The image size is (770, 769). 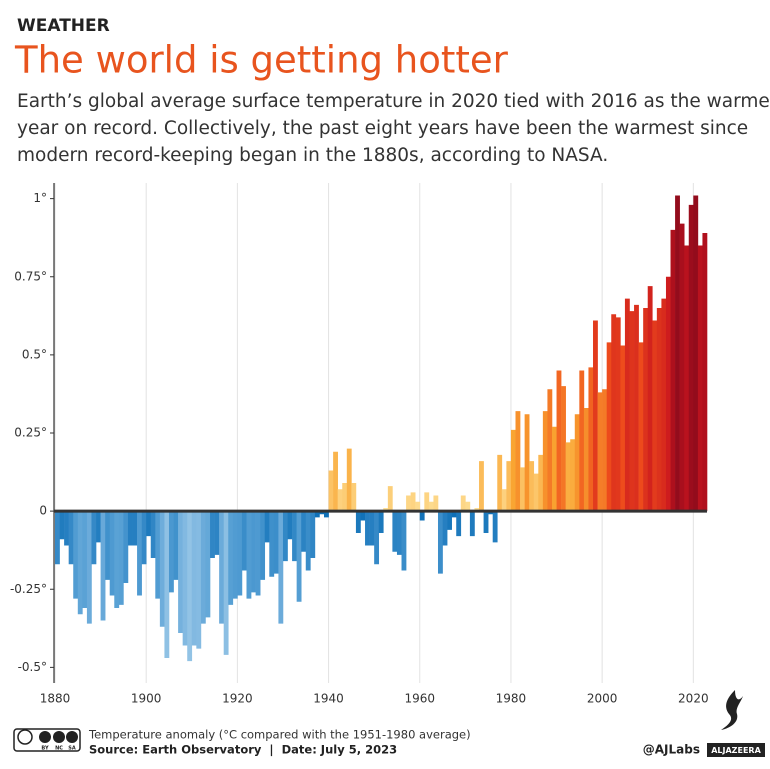 I want to click on x-tick-label: 2000, so click(x=602, y=699).